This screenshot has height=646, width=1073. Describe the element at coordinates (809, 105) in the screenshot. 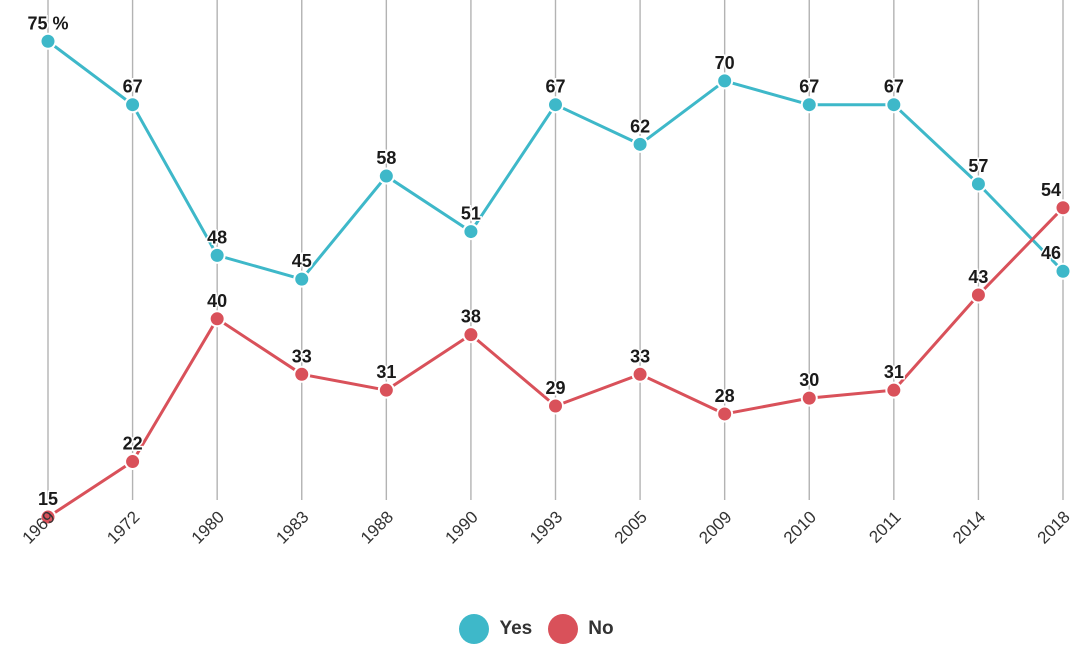

I see `point-yes-2010` at that location.